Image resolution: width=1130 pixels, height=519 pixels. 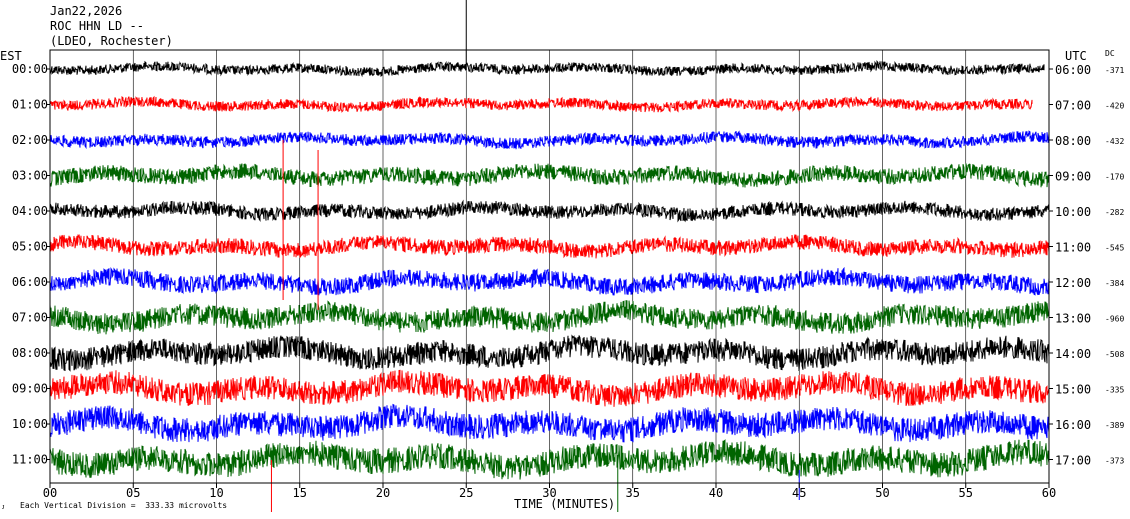 I want to click on dc-label: DC, so click(x=1110, y=53).